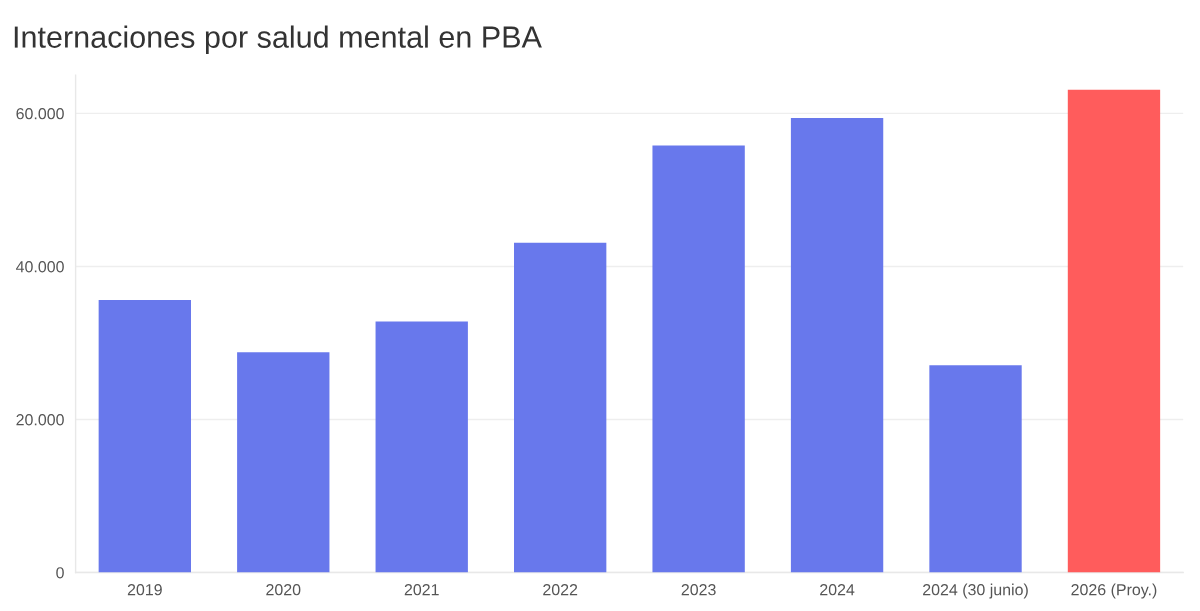 The width and height of the screenshot is (1200, 611). Describe the element at coordinates (278, 39) in the screenshot. I see `chart-title: Internaciones por salud mental en PBA` at that location.